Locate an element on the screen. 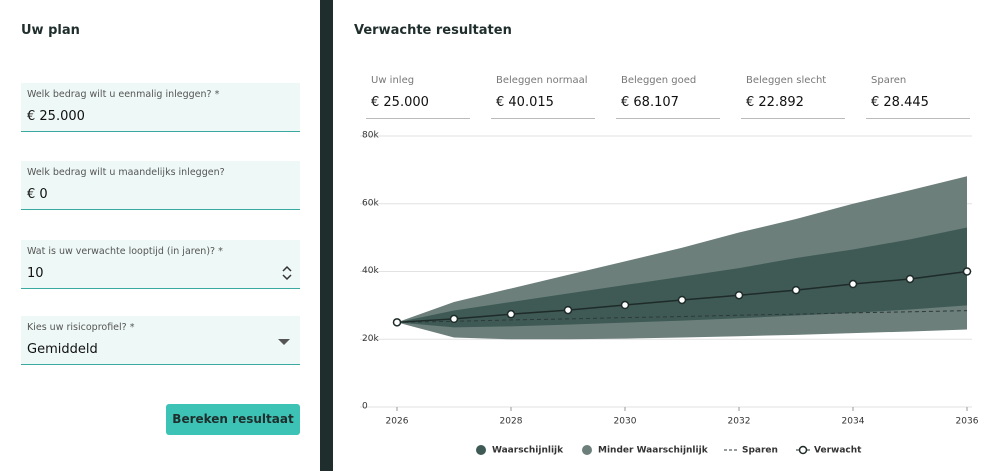 Image resolution: width=1000 pixels, height=471 pixels. stat-value: € 22.892 is located at coordinates (775, 102).